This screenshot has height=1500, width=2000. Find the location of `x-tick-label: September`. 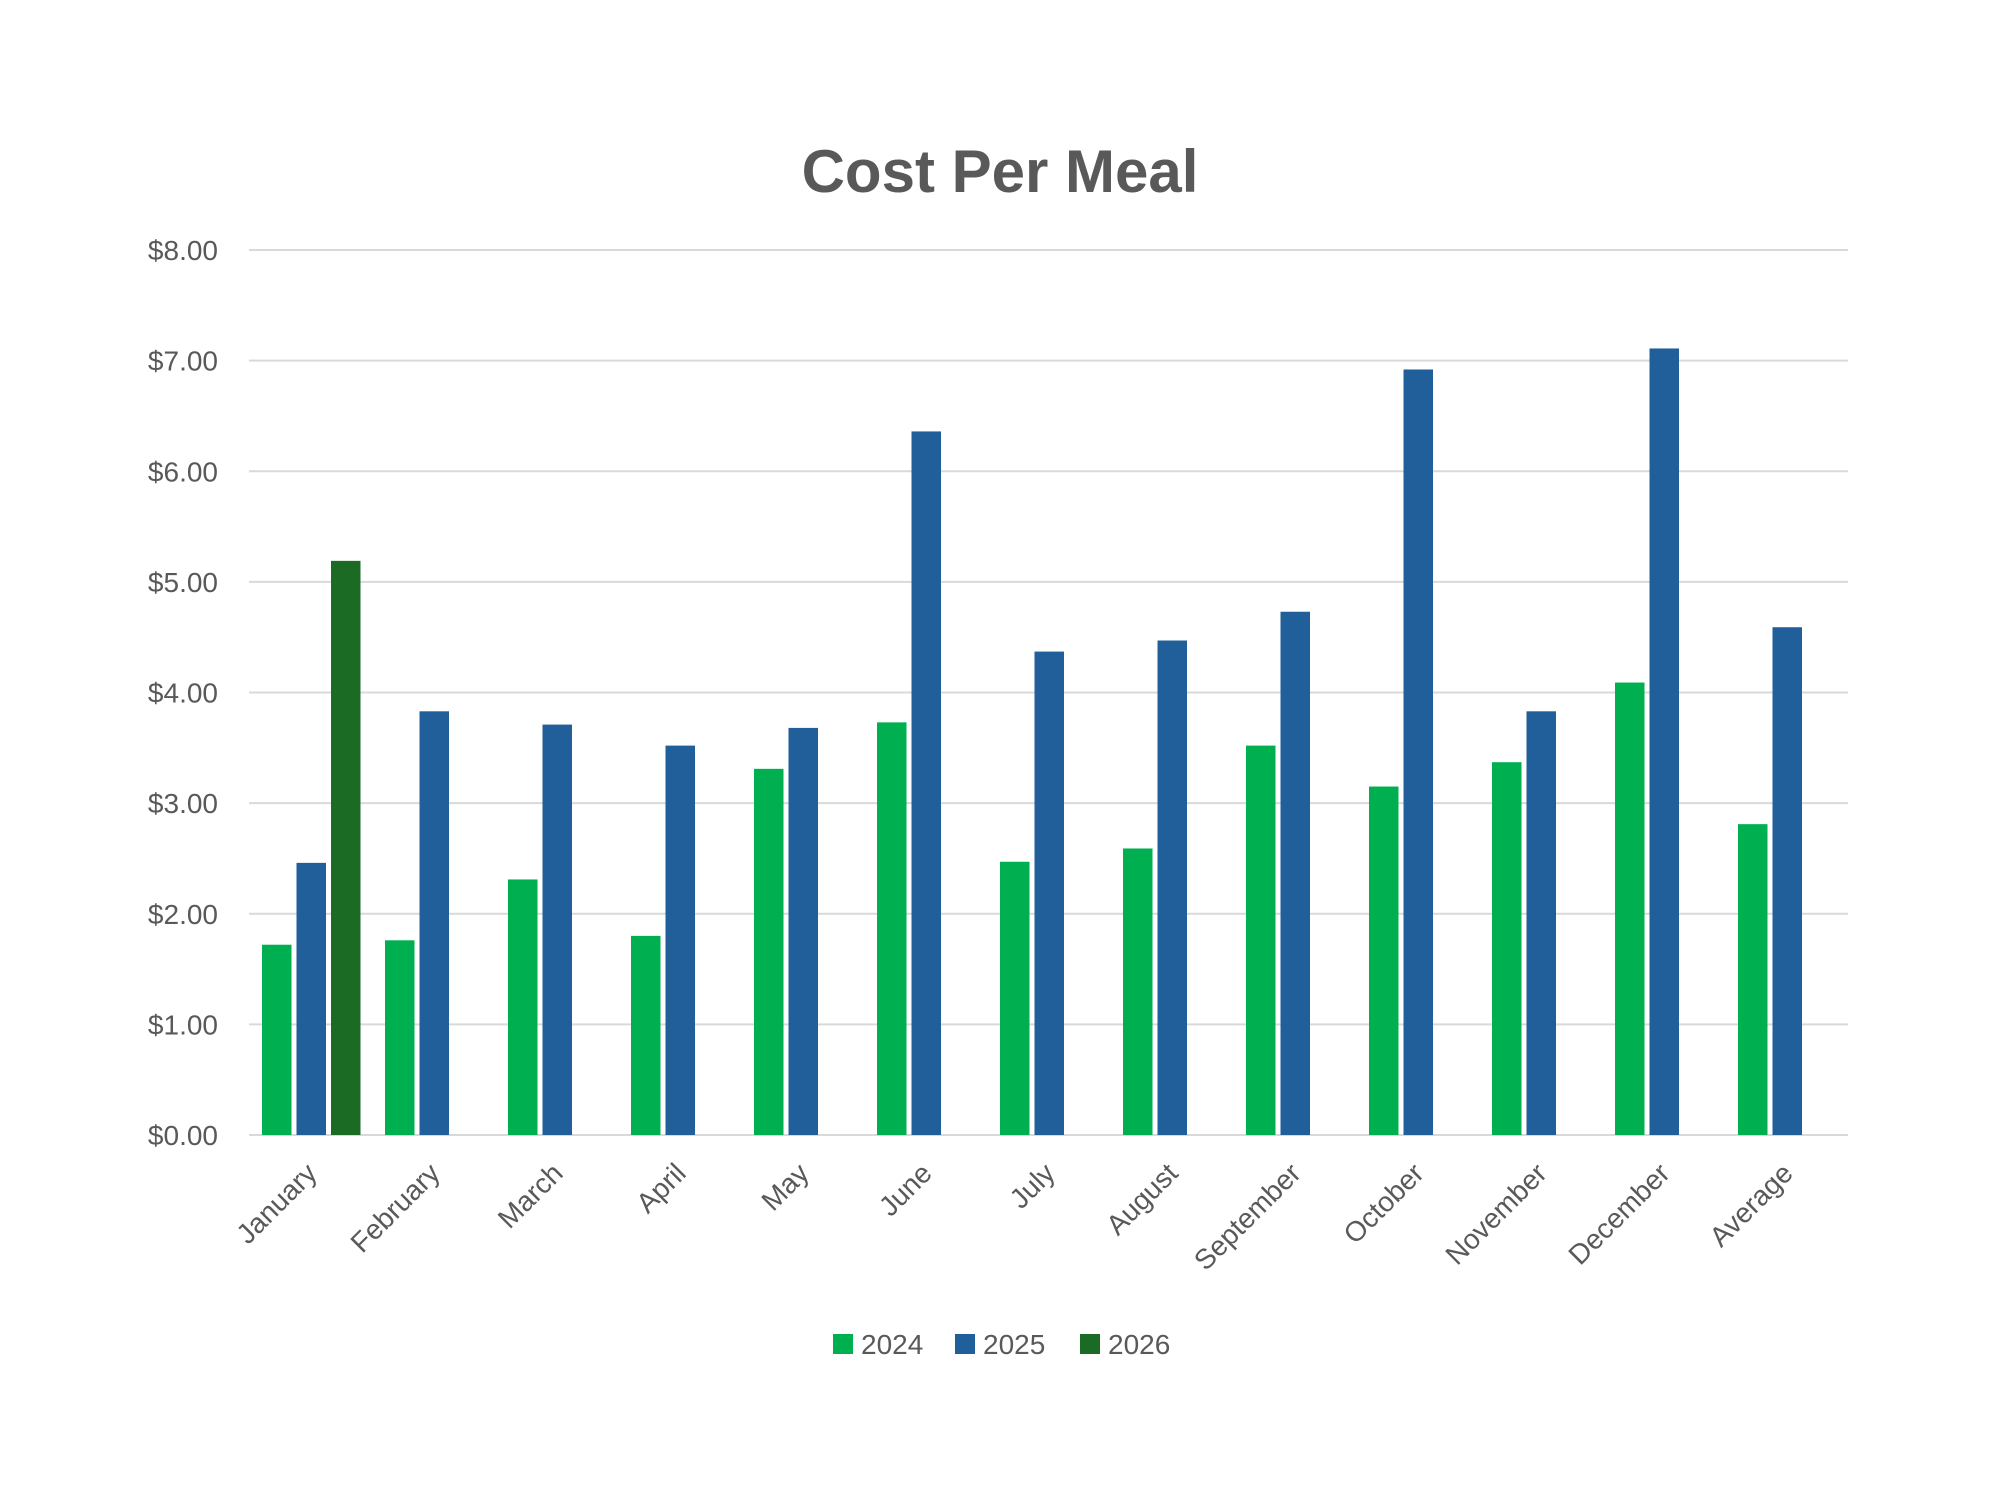

x-tick-label: September is located at coordinates (1247, 1216).